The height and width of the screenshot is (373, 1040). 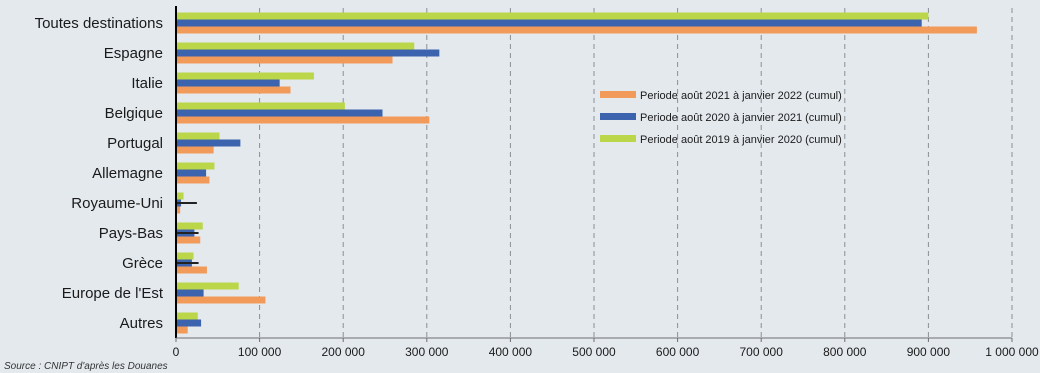 I want to click on category-label: Europe de l'Est, so click(x=113, y=293).